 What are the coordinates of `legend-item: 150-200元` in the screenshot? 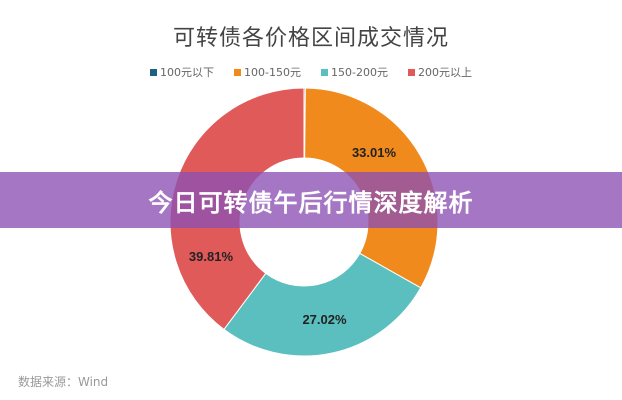 It's located at (354, 72).